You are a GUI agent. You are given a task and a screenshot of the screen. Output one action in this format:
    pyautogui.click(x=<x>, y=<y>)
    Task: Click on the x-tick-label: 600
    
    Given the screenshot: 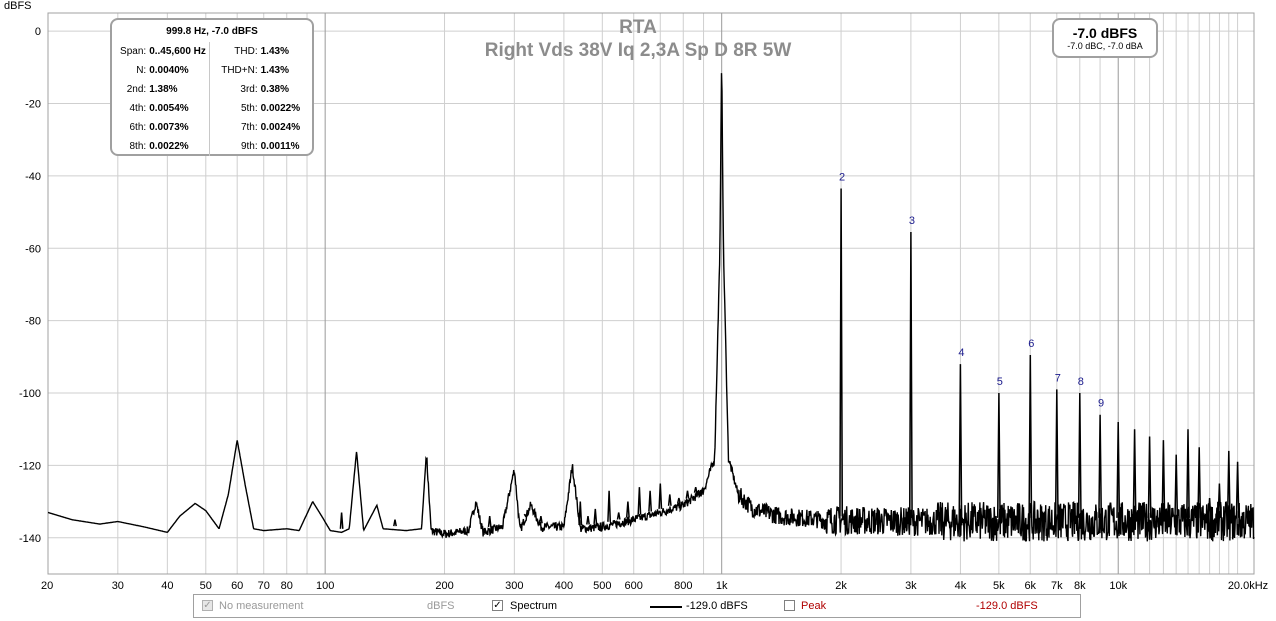 What is the action you would take?
    pyautogui.click(x=634, y=586)
    